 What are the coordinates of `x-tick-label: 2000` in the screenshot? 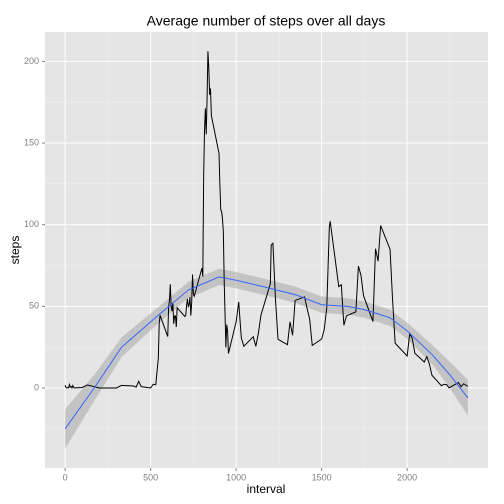 It's located at (407, 477).